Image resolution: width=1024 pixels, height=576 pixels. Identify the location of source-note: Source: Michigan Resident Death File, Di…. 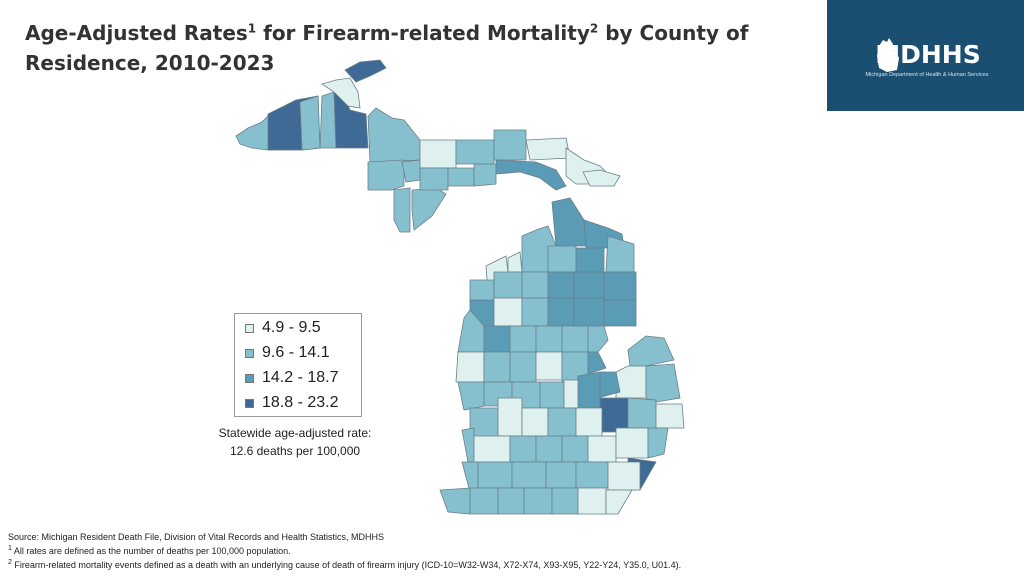
(196, 537).